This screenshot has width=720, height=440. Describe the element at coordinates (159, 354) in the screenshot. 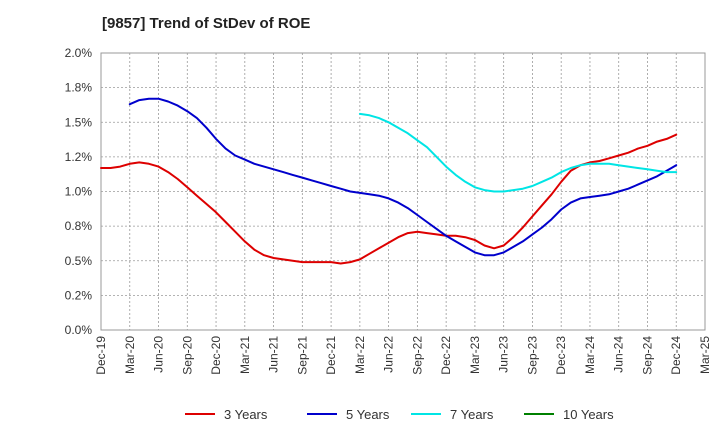

I see `x-tick-label: Jun-20` at that location.